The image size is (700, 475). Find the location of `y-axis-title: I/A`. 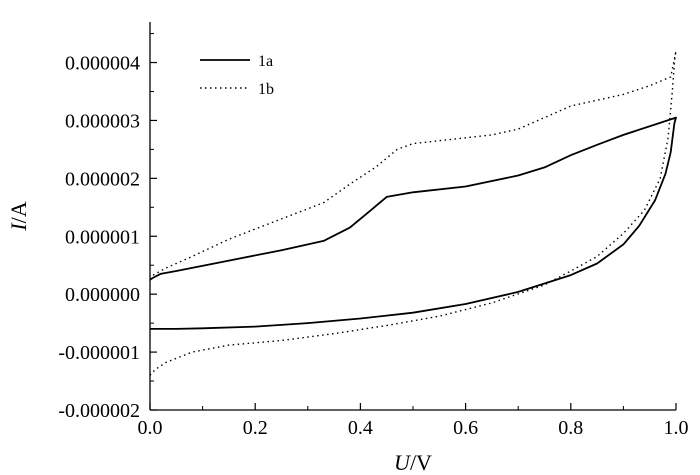

y-axis-title: I/A is located at coordinates (18, 216).